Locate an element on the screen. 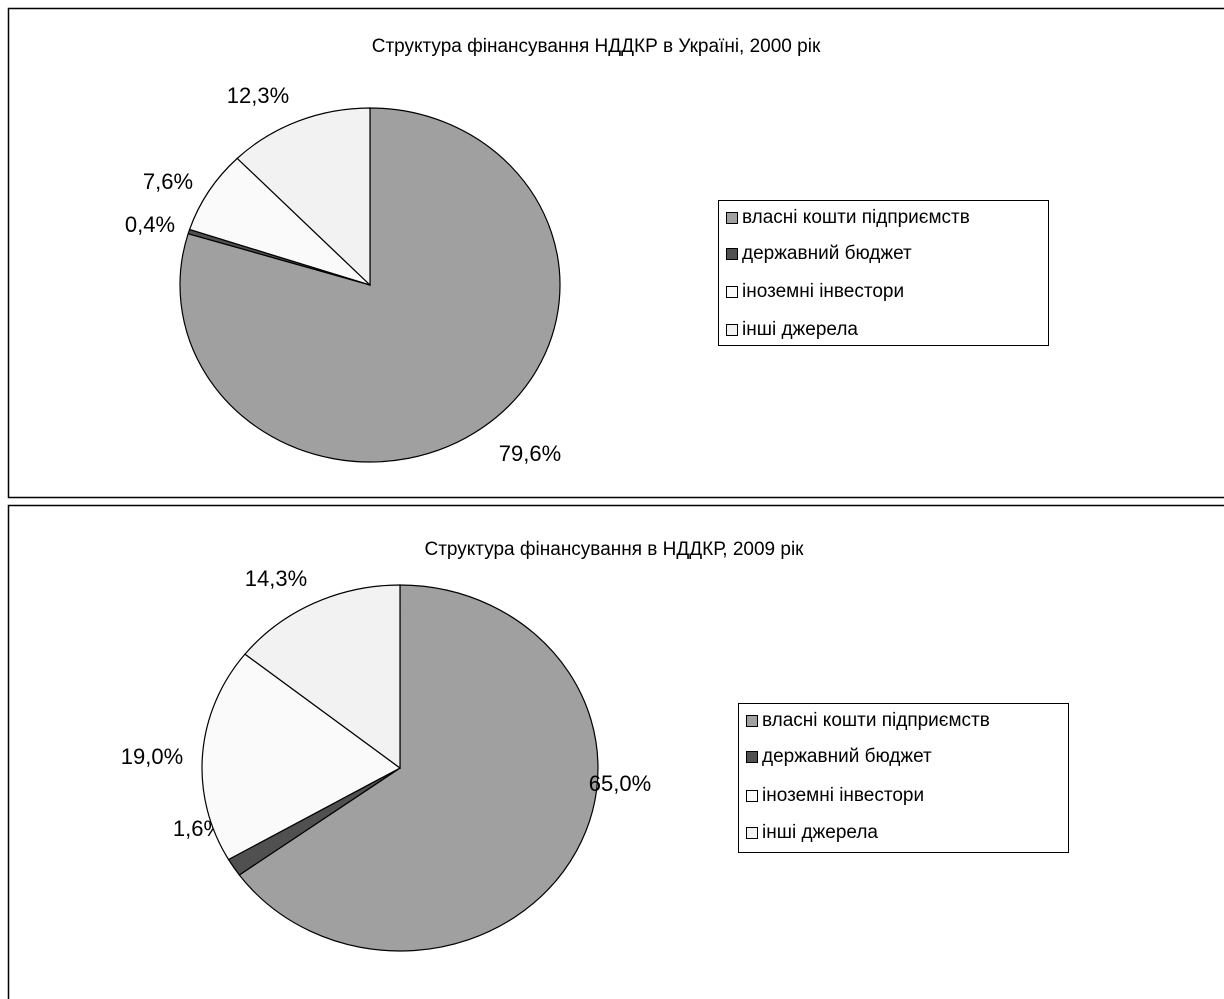 This screenshot has height=999, width=1224. data-label: 65,0% is located at coordinates (620, 783).